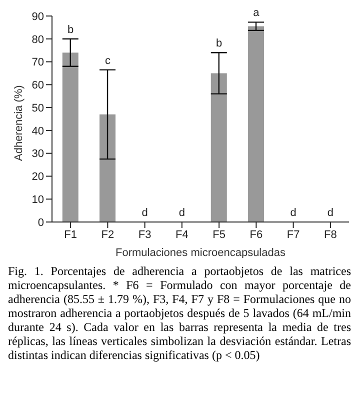 Image resolution: width=353 pixels, height=397 pixels. I want to click on x-axis-title: Formulaciones microencapsuladas, so click(201, 253).